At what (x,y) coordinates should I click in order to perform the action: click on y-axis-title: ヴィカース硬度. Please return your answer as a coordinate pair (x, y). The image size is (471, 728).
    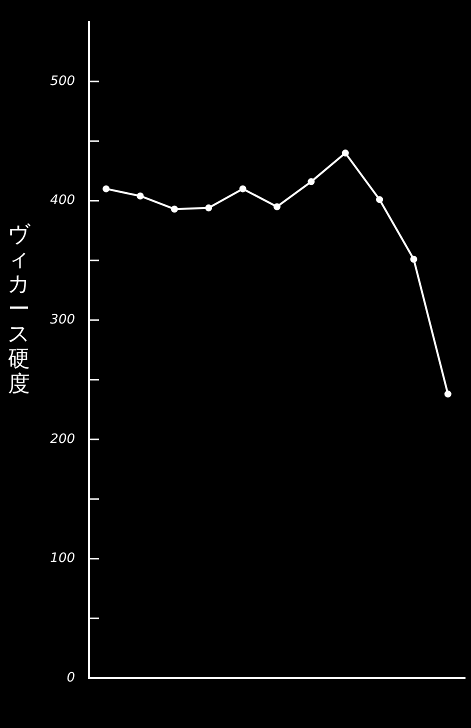
    Looking at the image, I should click on (19, 309).